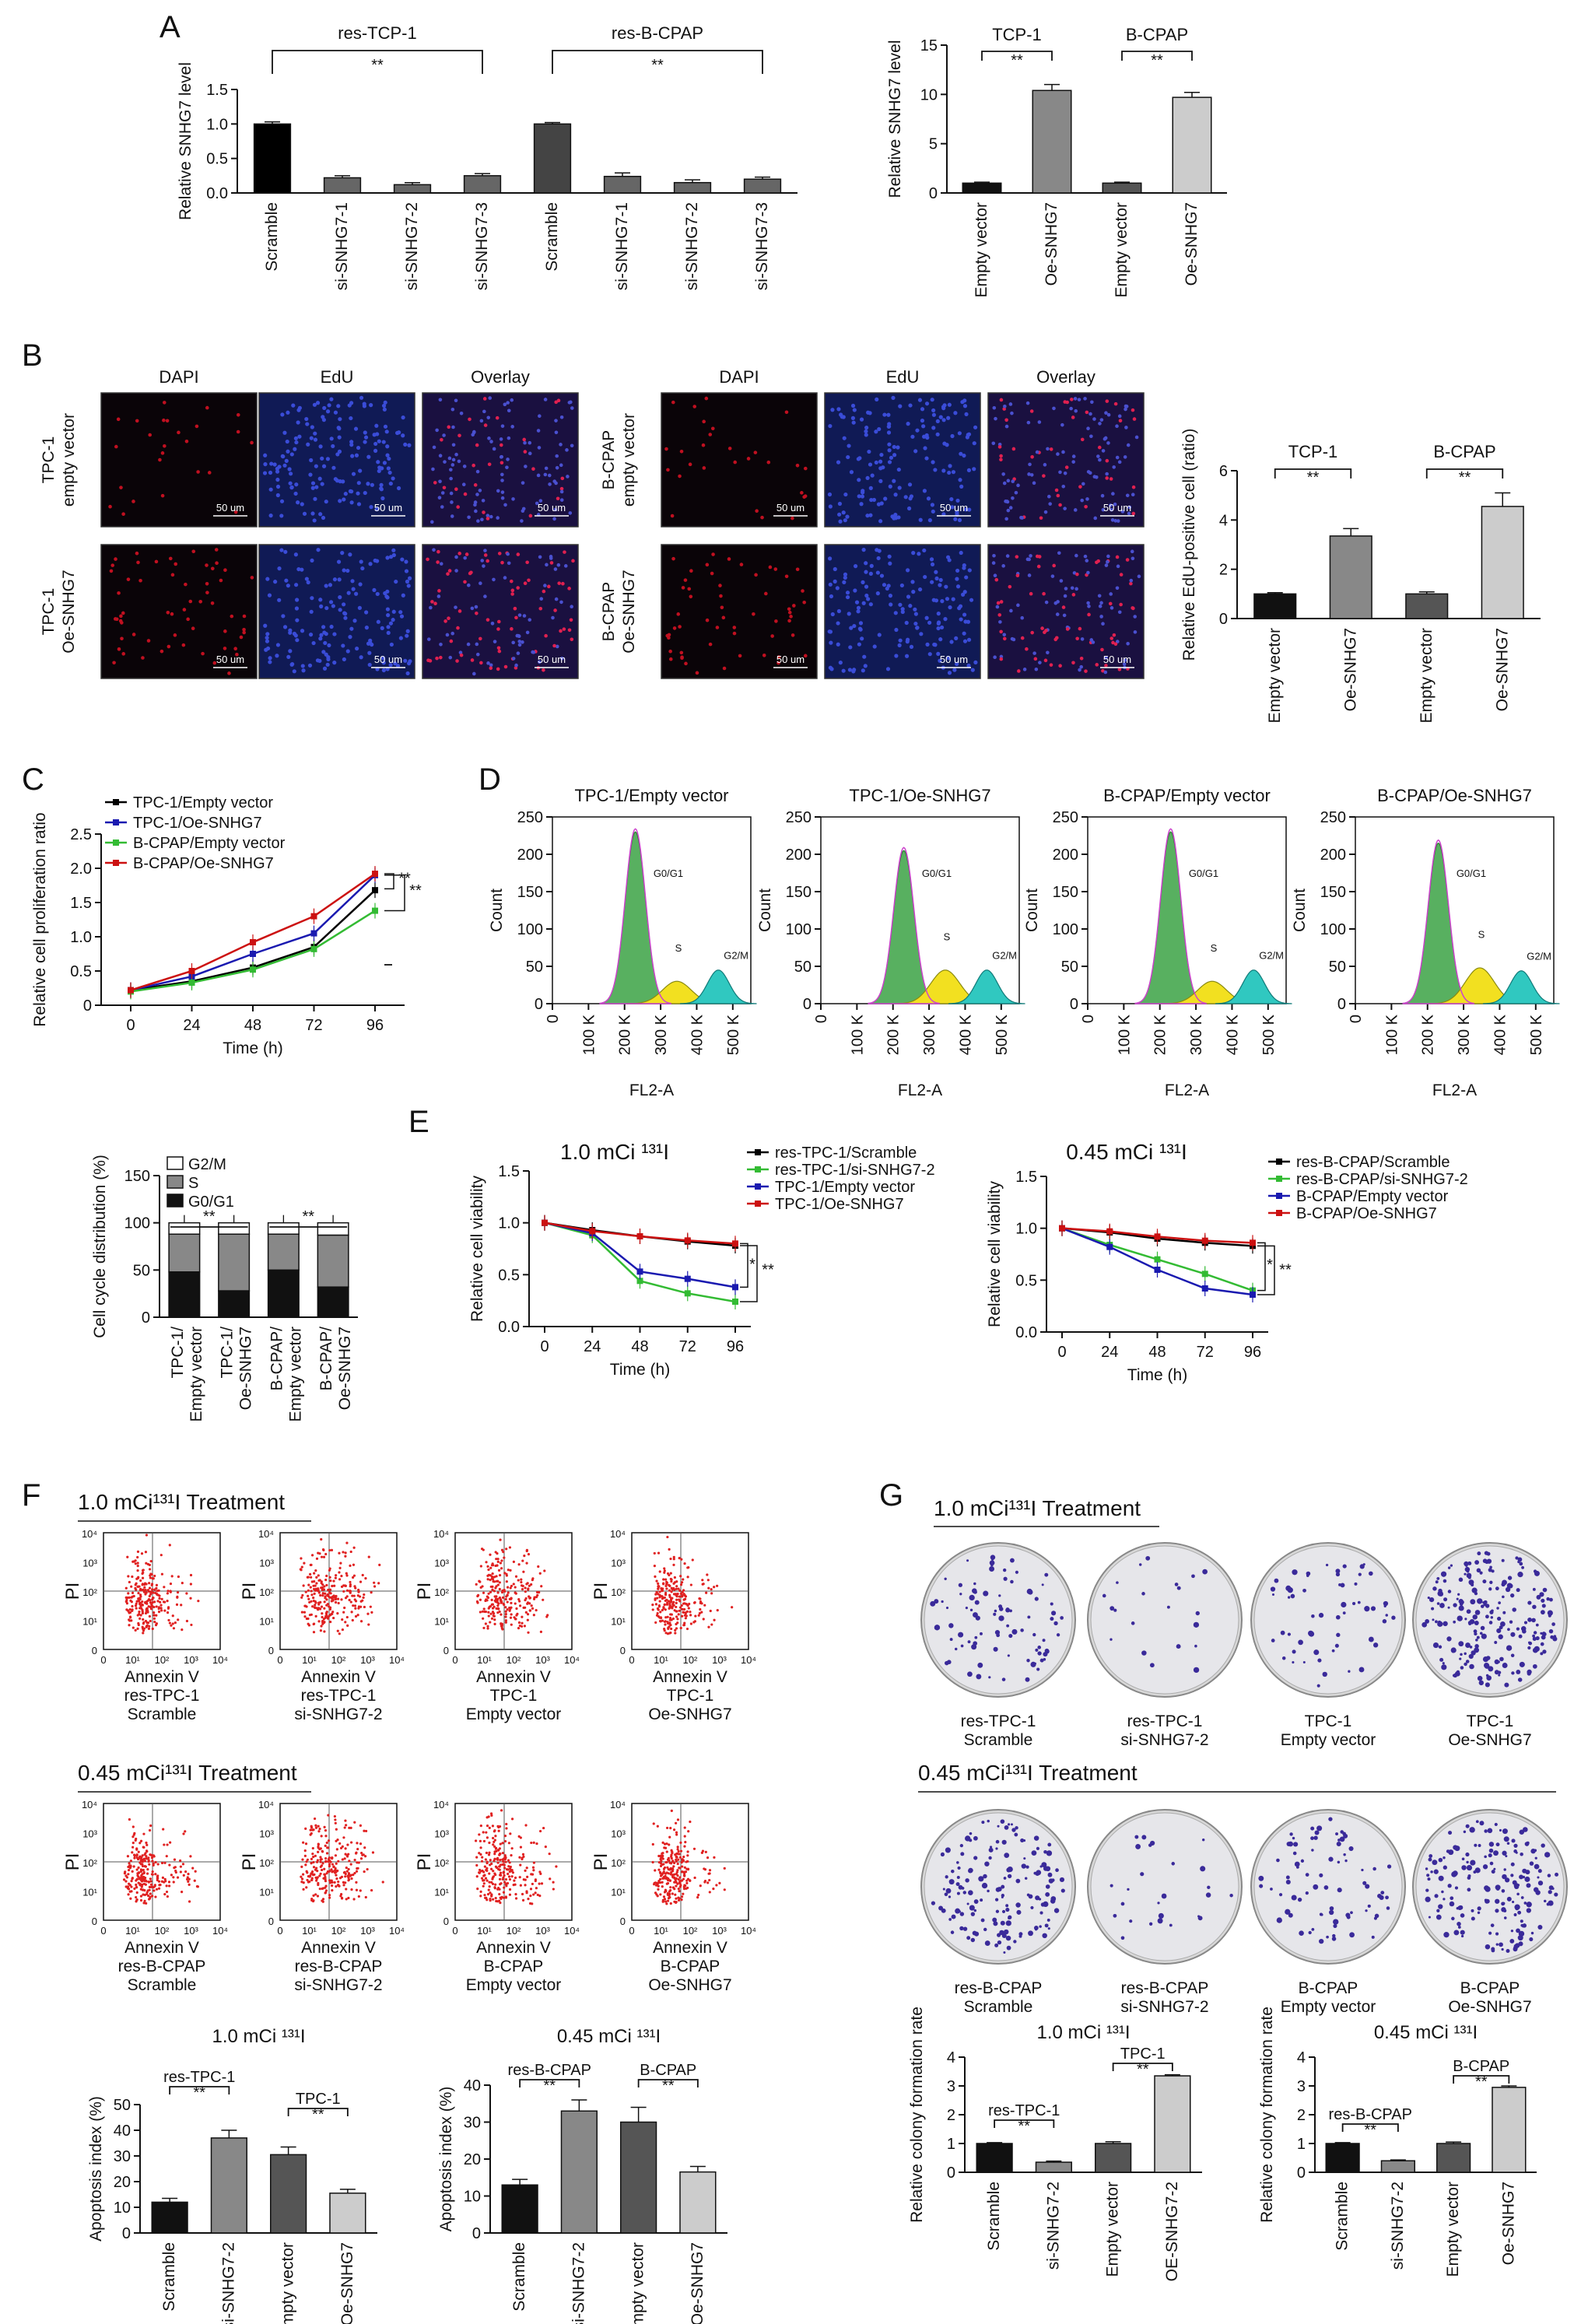 The image size is (1581, 2324). I want to click on significance-marker: **, so click(308, 1216).